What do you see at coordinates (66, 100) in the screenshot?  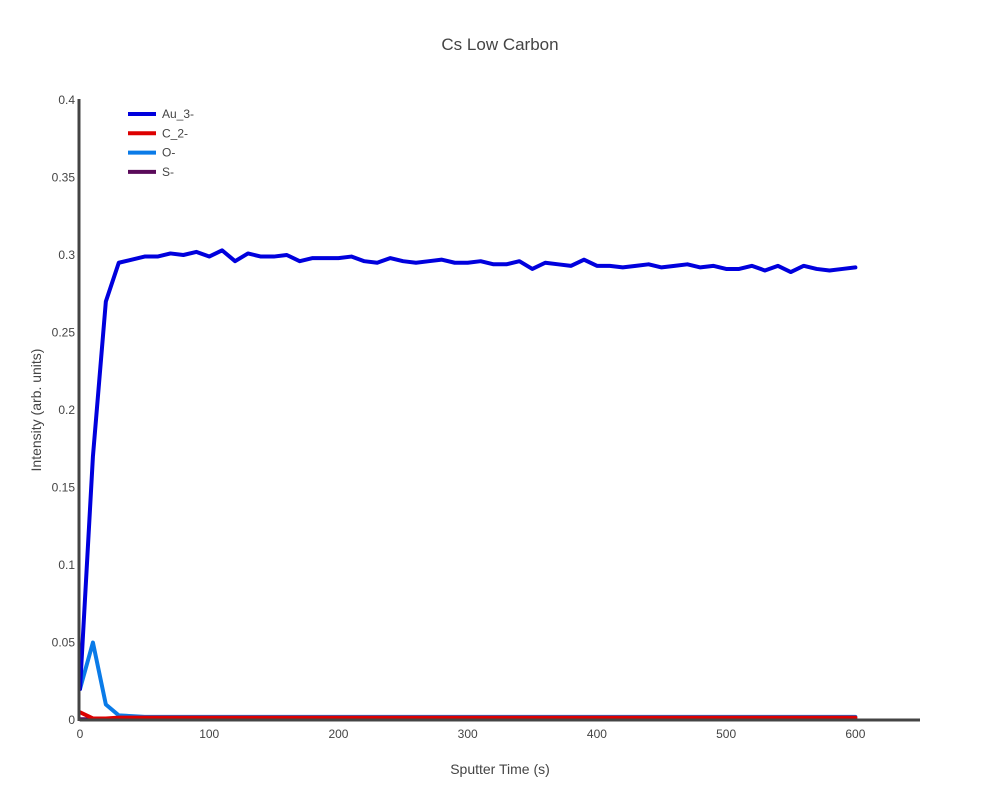 I see `y-tick-label: 0.4` at bounding box center [66, 100].